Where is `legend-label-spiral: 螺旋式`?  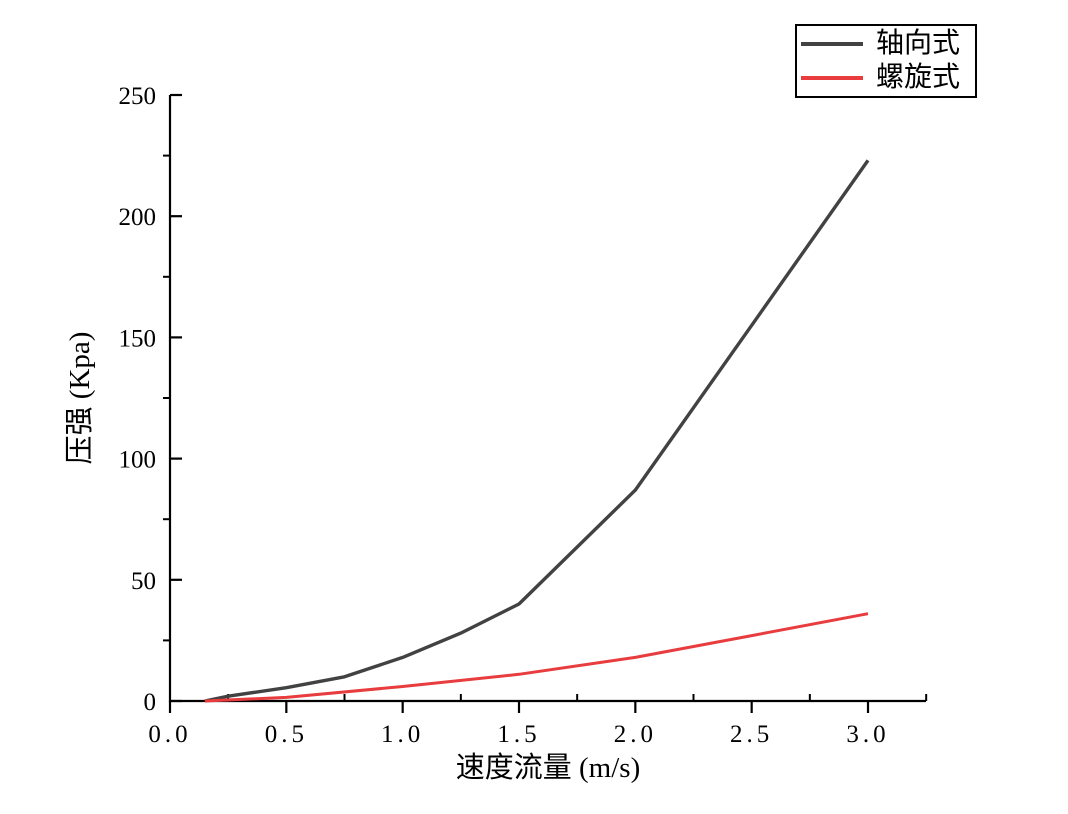
legend-label-spiral: 螺旋式 is located at coordinates (918, 78).